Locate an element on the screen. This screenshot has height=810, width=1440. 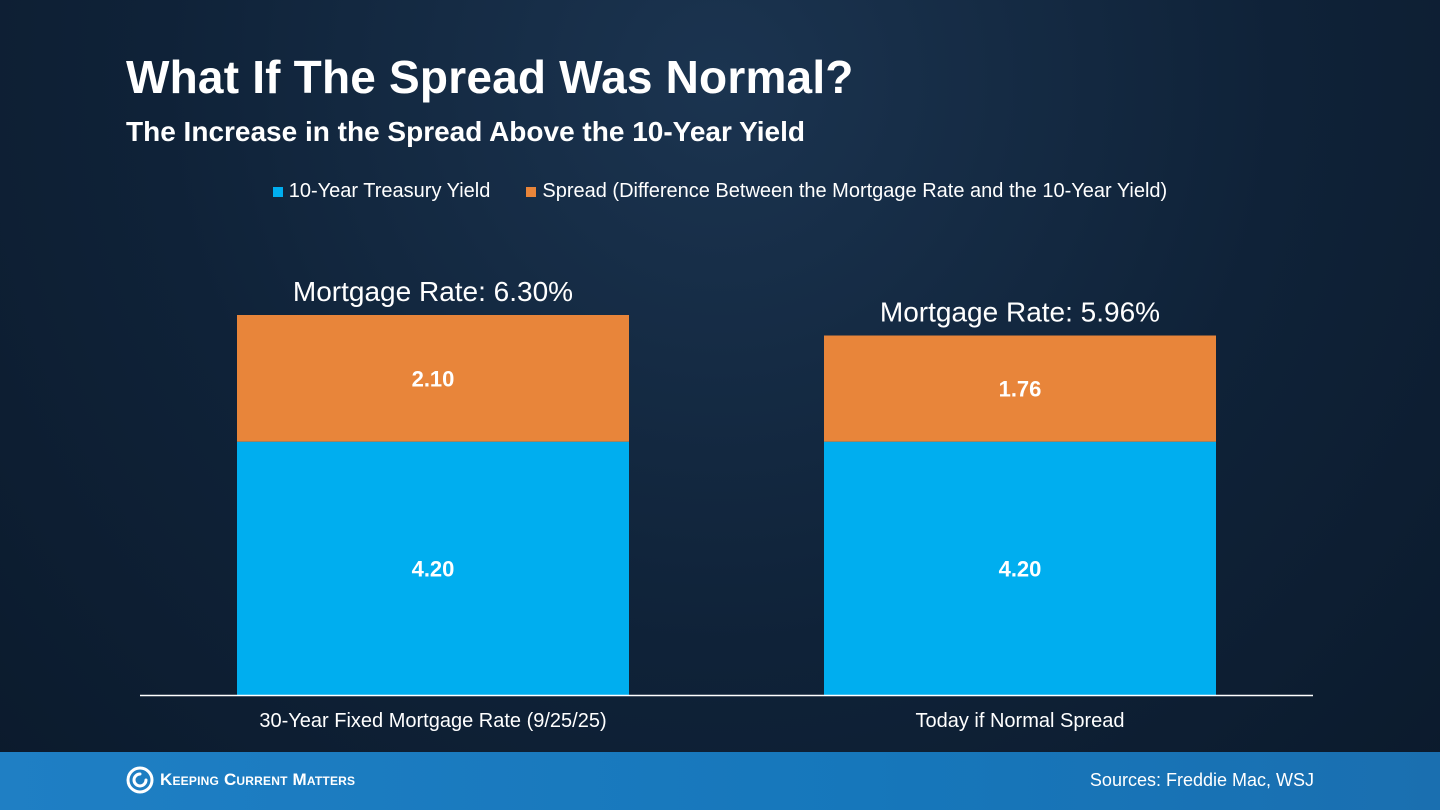
bar-data-label: 1.76 is located at coordinates (1020, 389).